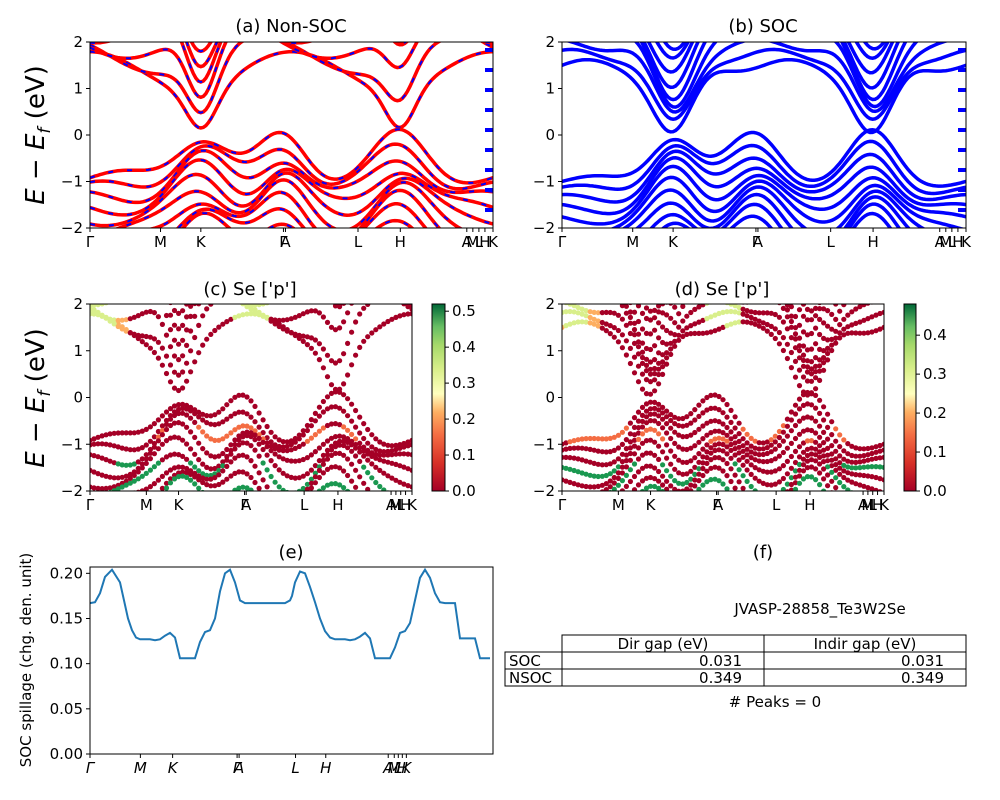  Describe the element at coordinates (865, 644) in the screenshot. I see `col-header-indir: Indir gap (eV)` at that location.